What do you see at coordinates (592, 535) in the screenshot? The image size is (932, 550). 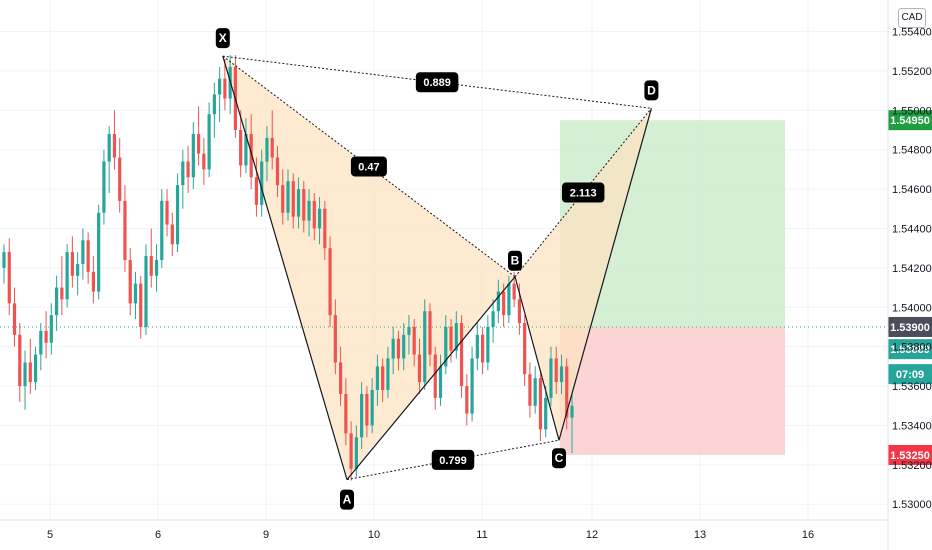 I see `x-tick-label: 12` at bounding box center [592, 535].